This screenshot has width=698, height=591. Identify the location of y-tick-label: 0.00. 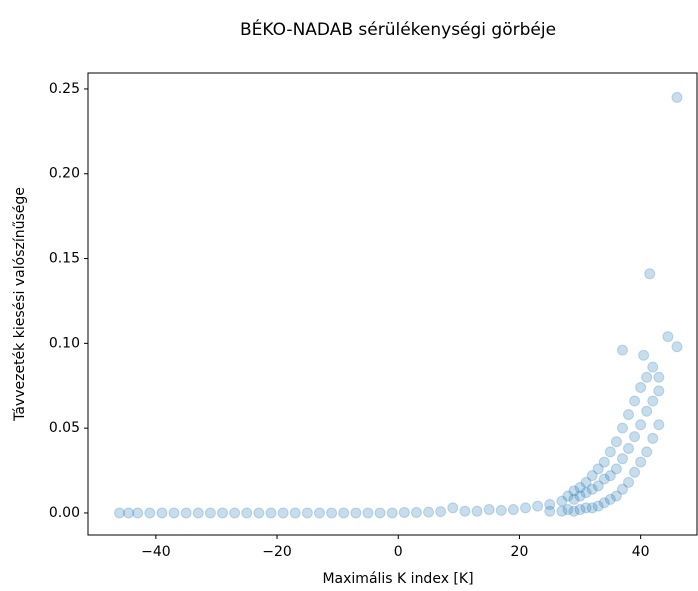
(64, 513).